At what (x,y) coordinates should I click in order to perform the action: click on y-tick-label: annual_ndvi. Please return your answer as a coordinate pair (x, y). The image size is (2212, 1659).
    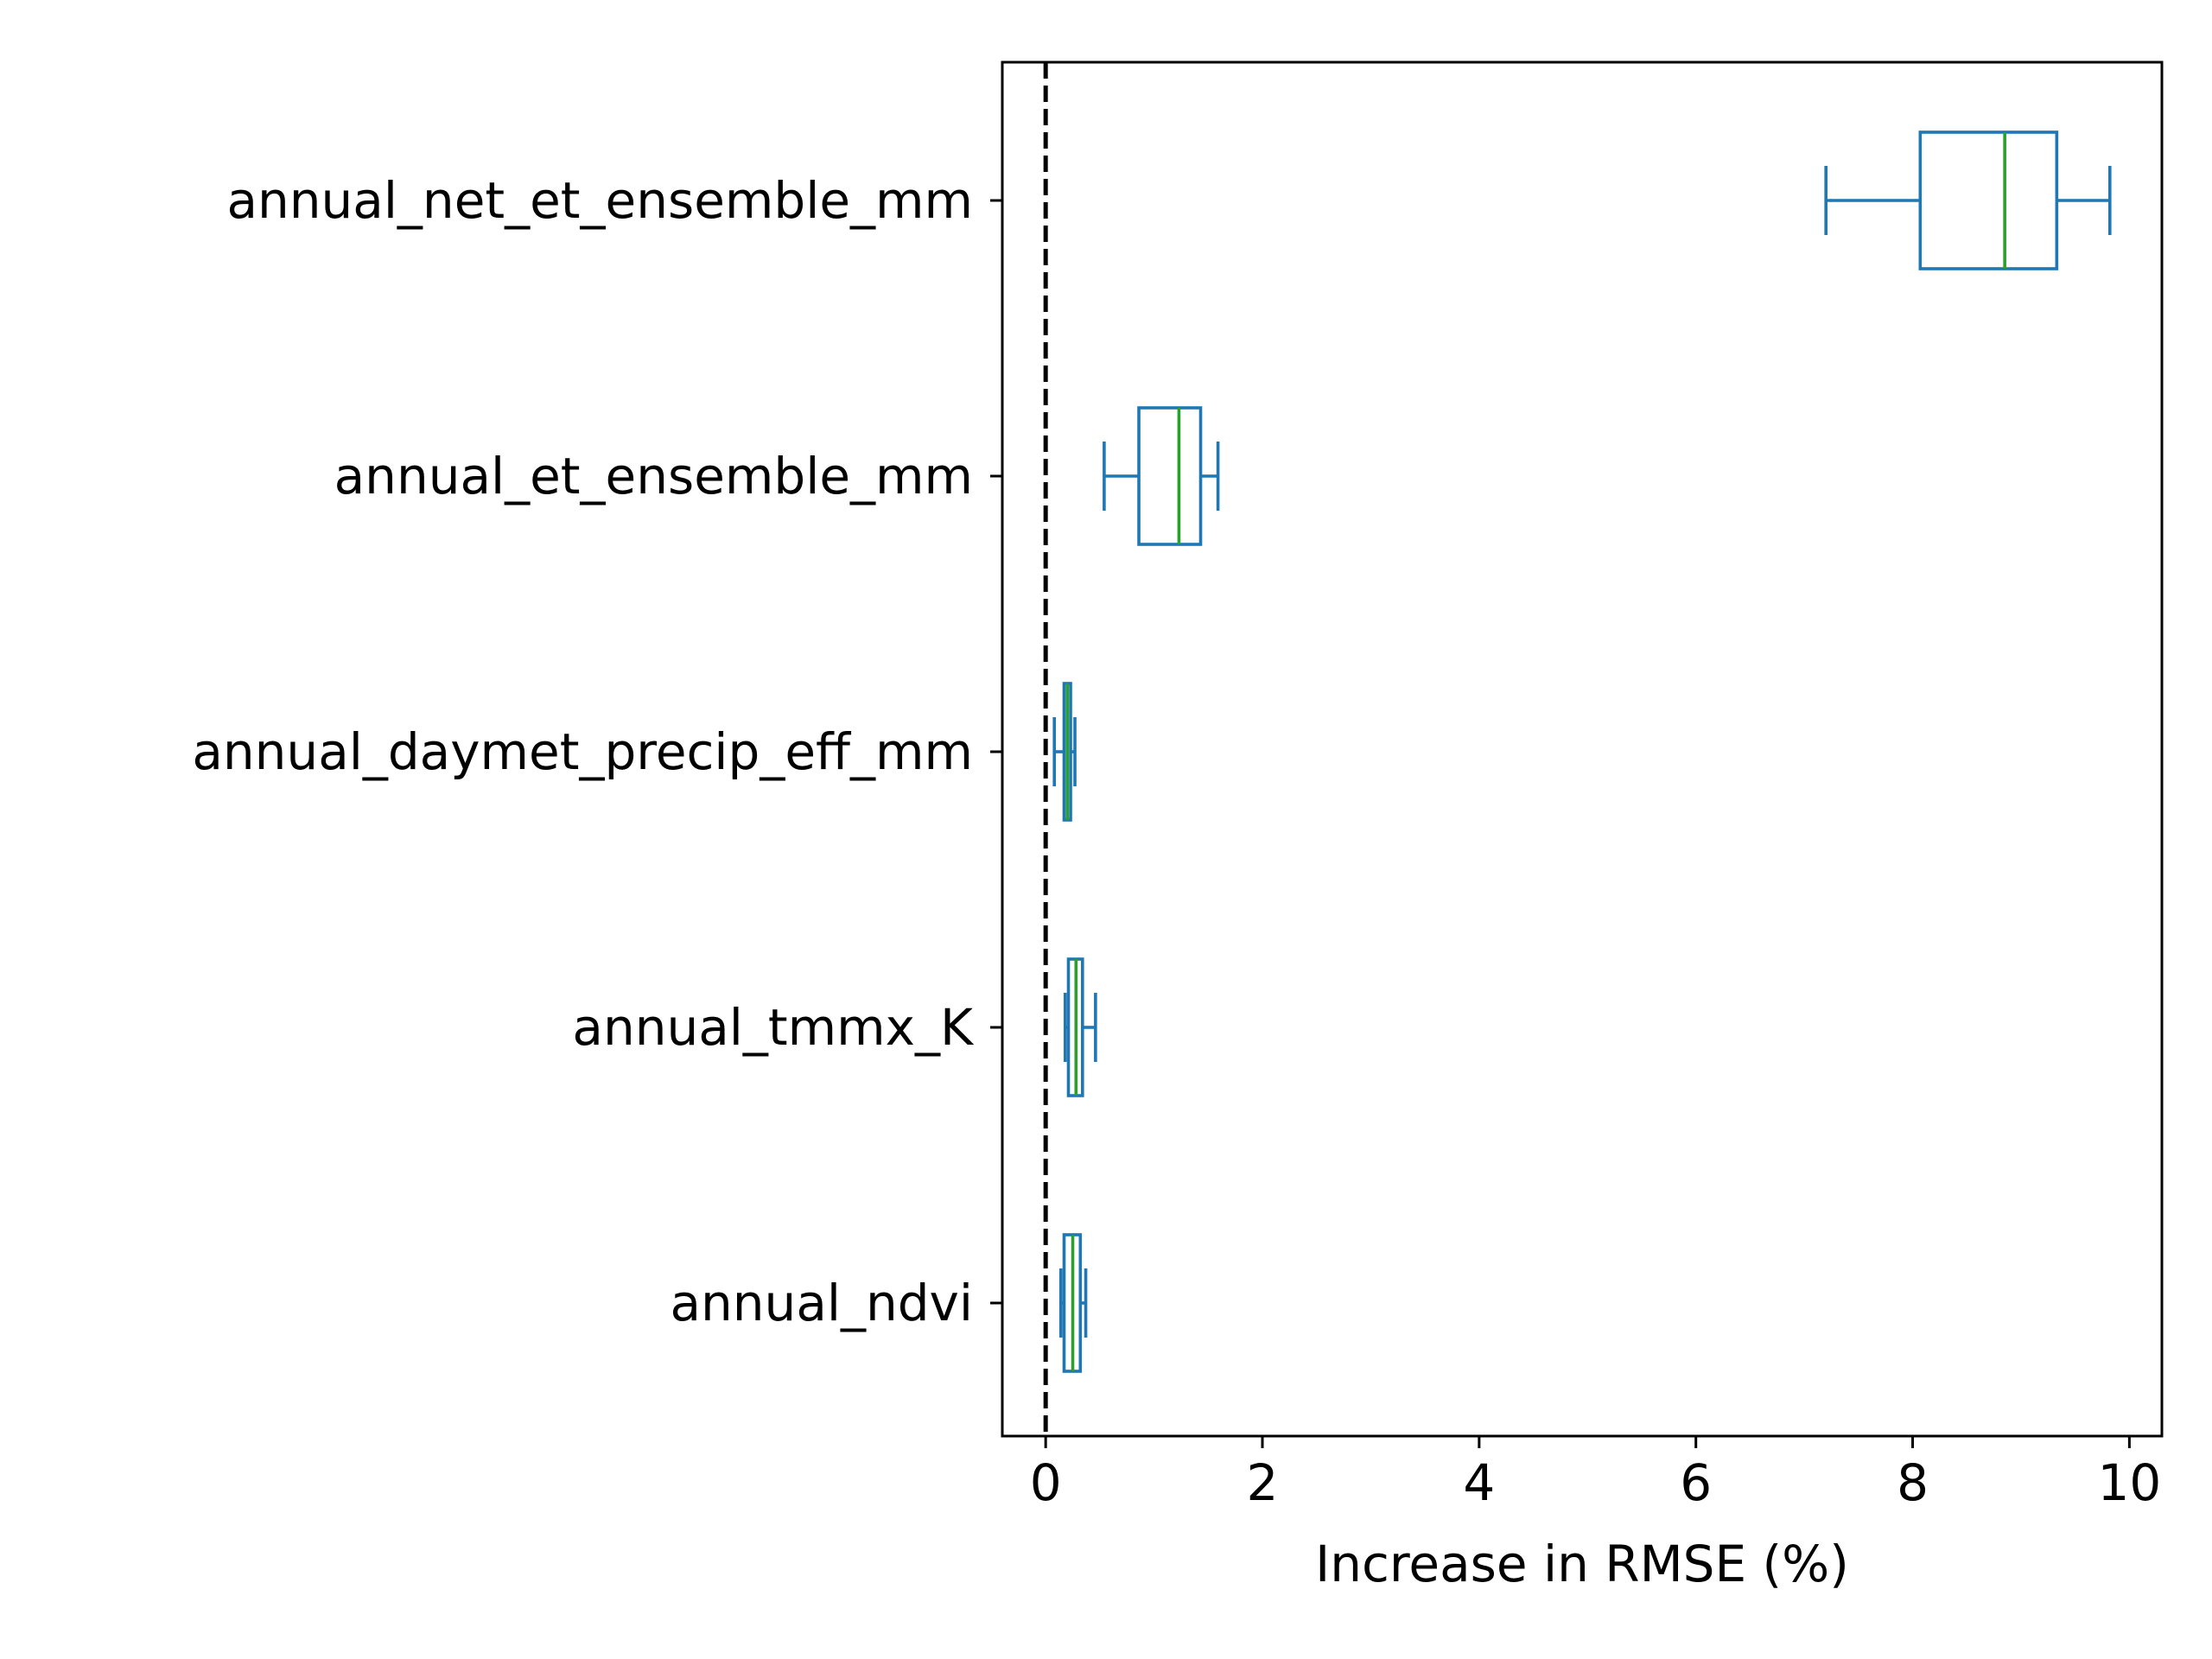
    Looking at the image, I should click on (822, 1303).